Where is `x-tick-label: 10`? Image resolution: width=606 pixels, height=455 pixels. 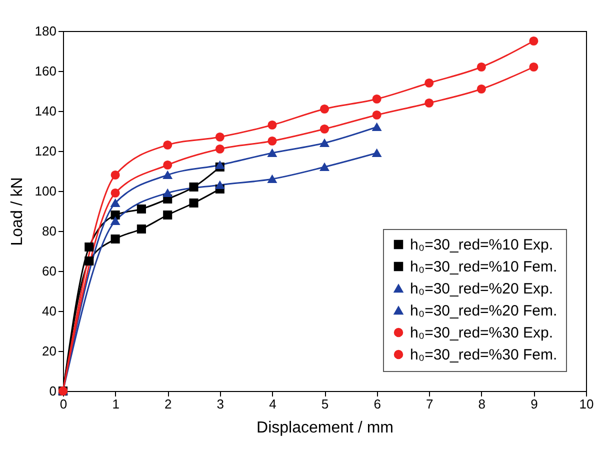
x-tick-label: 10 is located at coordinates (586, 404).